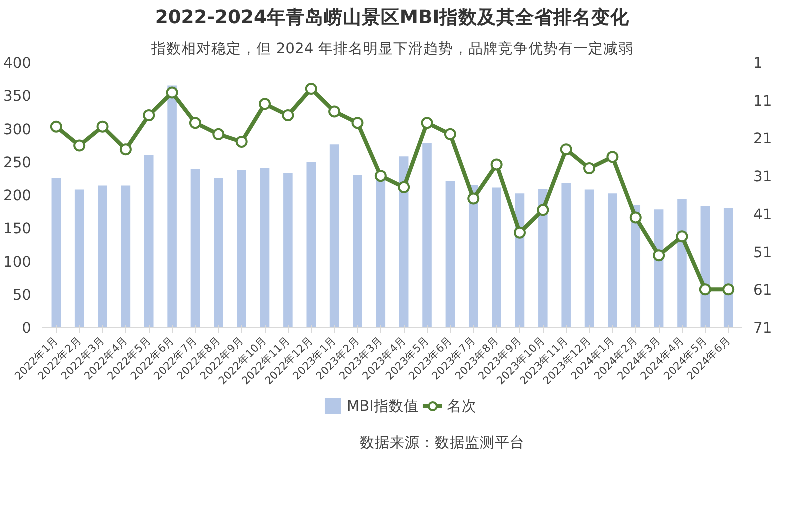 This screenshot has height=521, width=800. I want to click on y-tick-label: 200, so click(18, 196).